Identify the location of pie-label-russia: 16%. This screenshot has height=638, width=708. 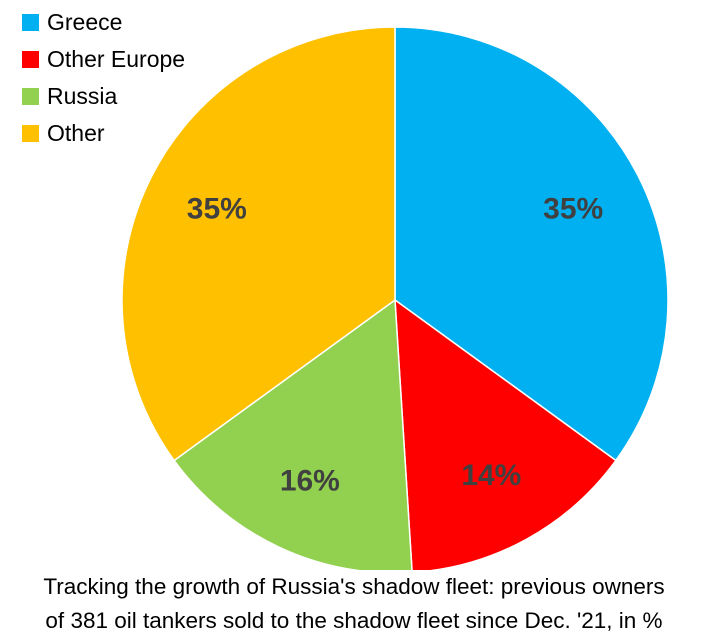
(310, 480).